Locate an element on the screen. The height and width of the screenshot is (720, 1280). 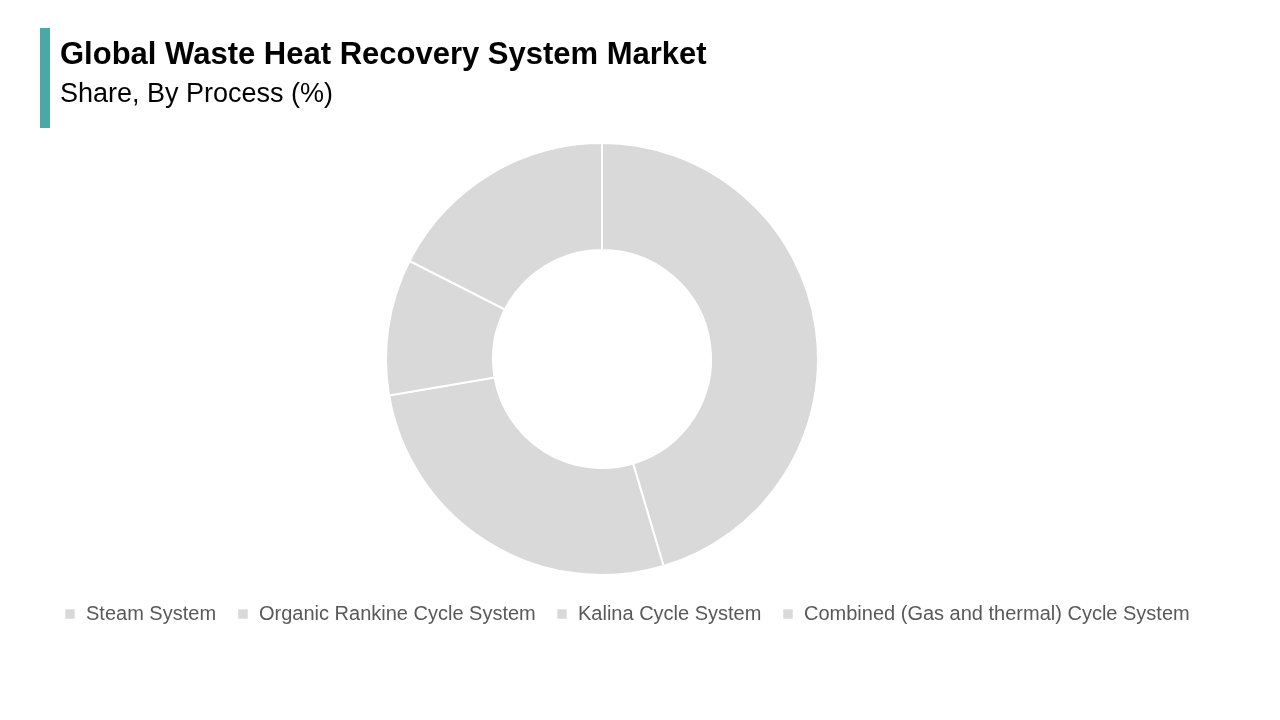
legend-label: Kalina Cycle System is located at coordinates (670, 613).